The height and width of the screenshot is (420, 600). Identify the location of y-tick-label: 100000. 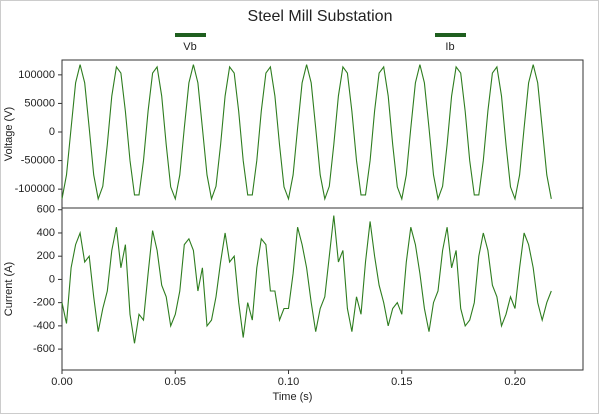
(36, 75).